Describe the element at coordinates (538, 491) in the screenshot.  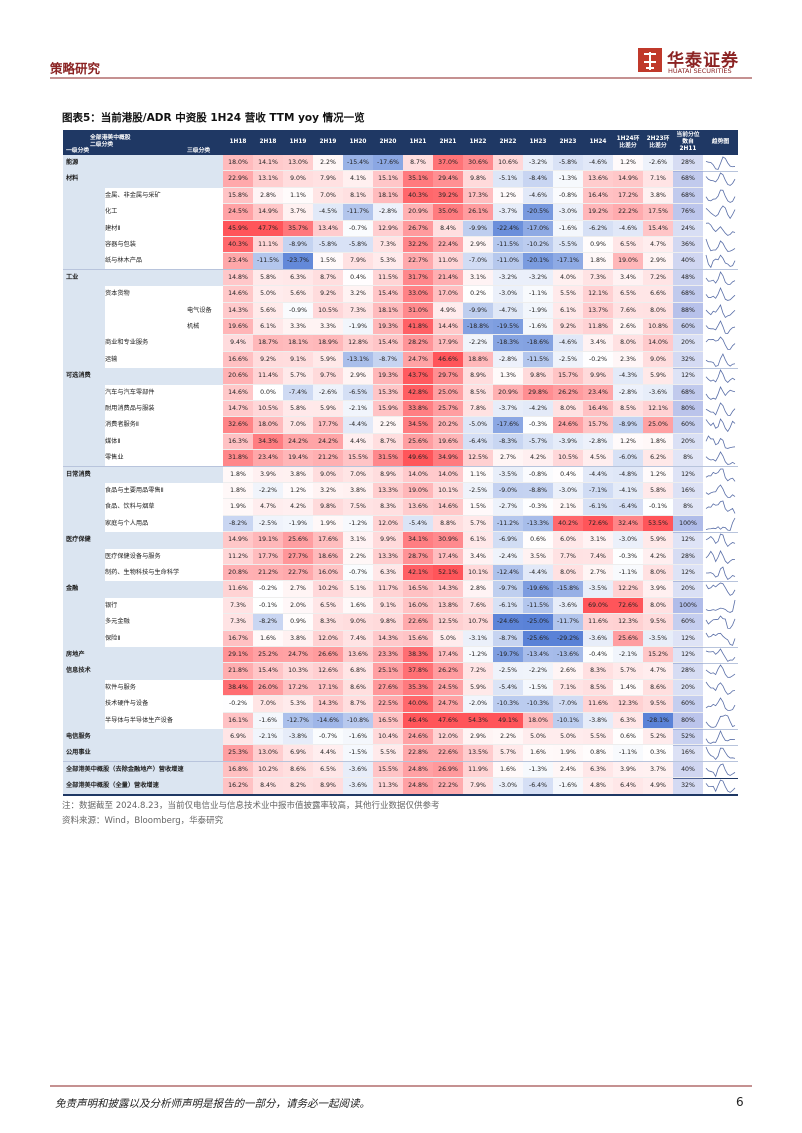
I see `value-cell: -8.8%` at that location.